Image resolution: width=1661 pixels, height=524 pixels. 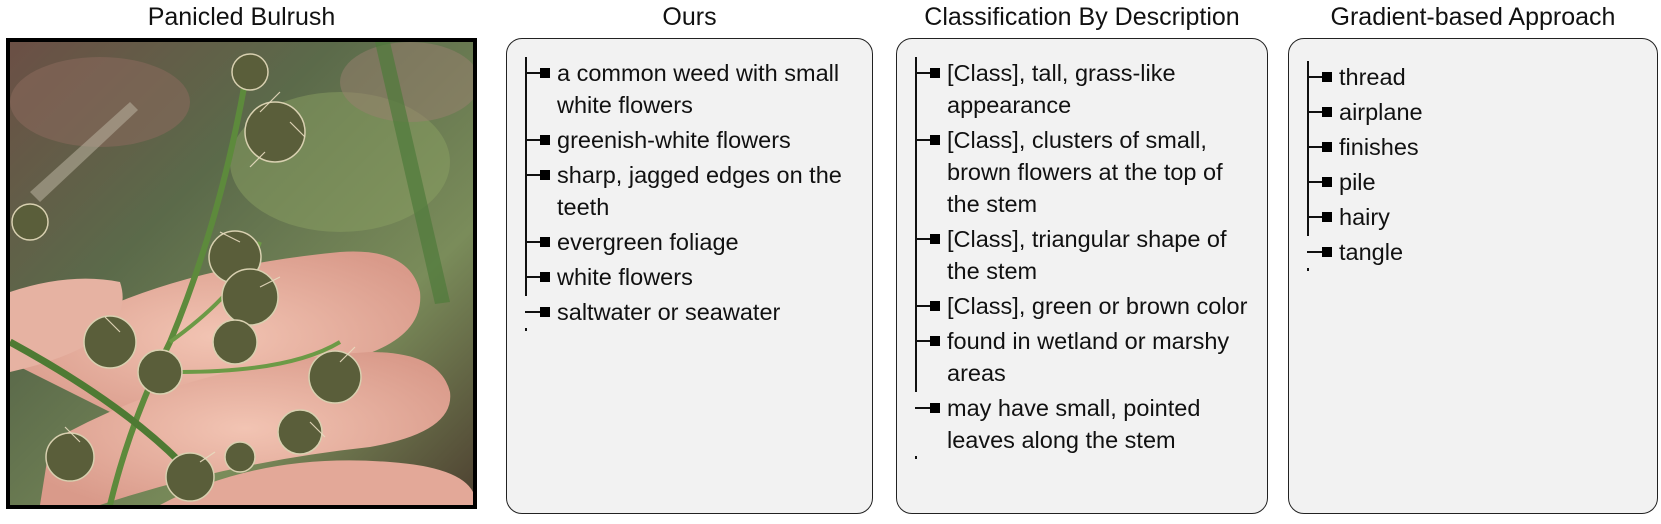 I want to click on list-item: greenish-white flowers, so click(x=696, y=140).